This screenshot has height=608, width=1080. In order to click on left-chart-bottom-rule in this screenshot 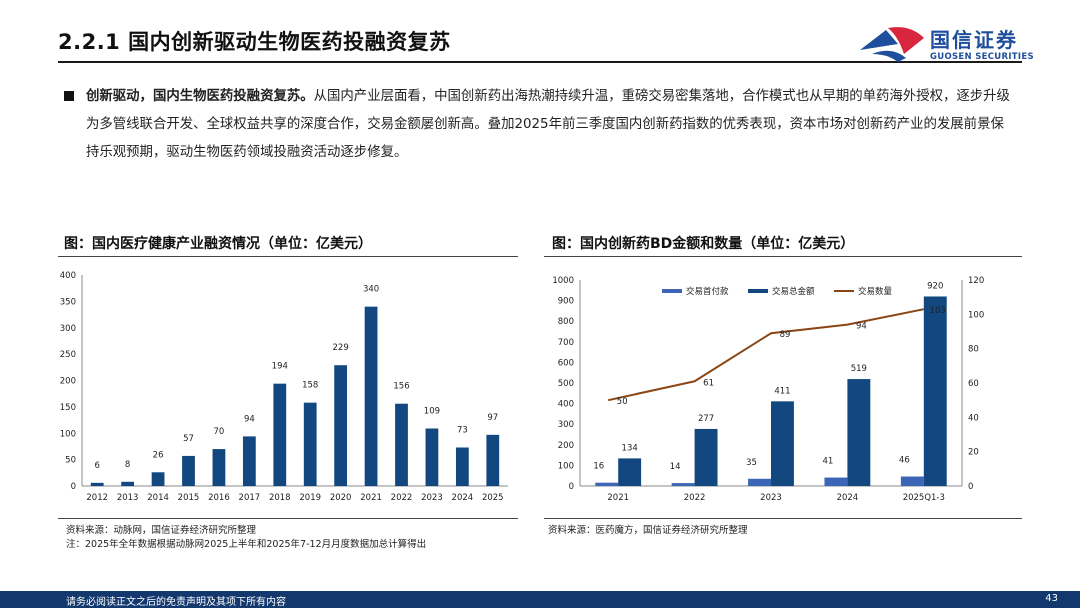, I will do `click(288, 518)`.